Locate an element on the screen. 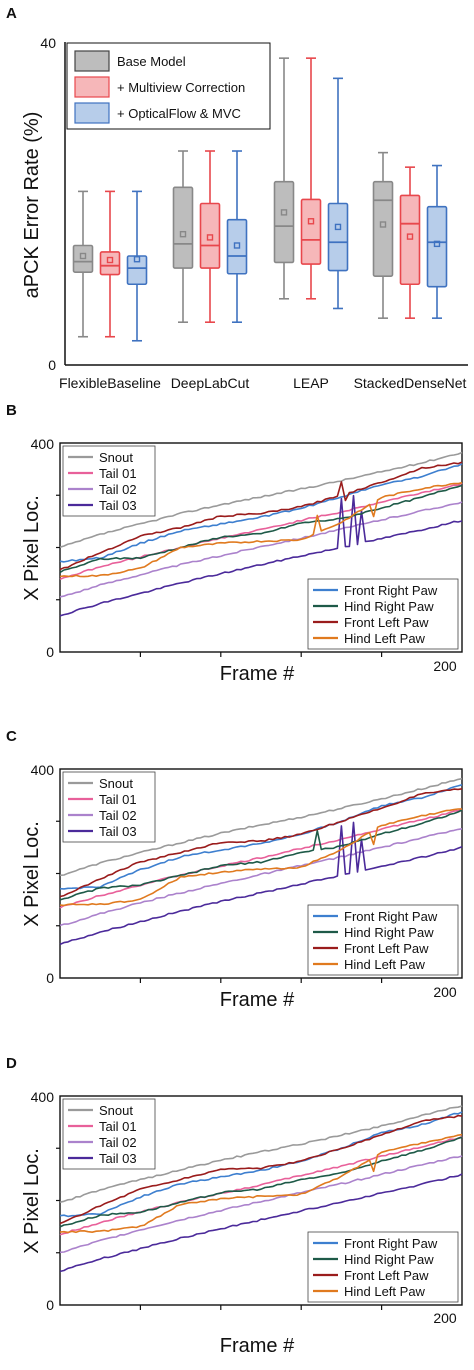 This screenshot has width=474, height=1370. panel-d-ylabel: X Pixel Loc. is located at coordinates (32, 1201).